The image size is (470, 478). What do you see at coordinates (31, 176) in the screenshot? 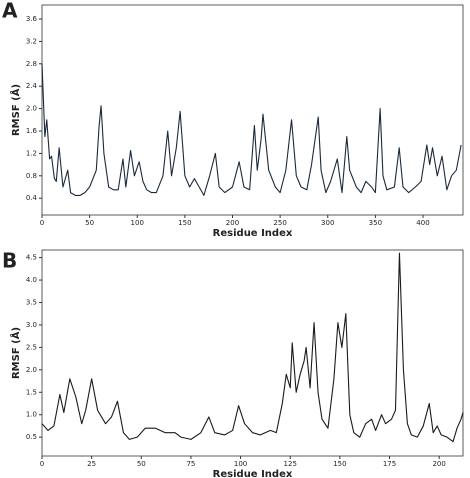
I see `y-tick-label: 0.8` at bounding box center [31, 176].